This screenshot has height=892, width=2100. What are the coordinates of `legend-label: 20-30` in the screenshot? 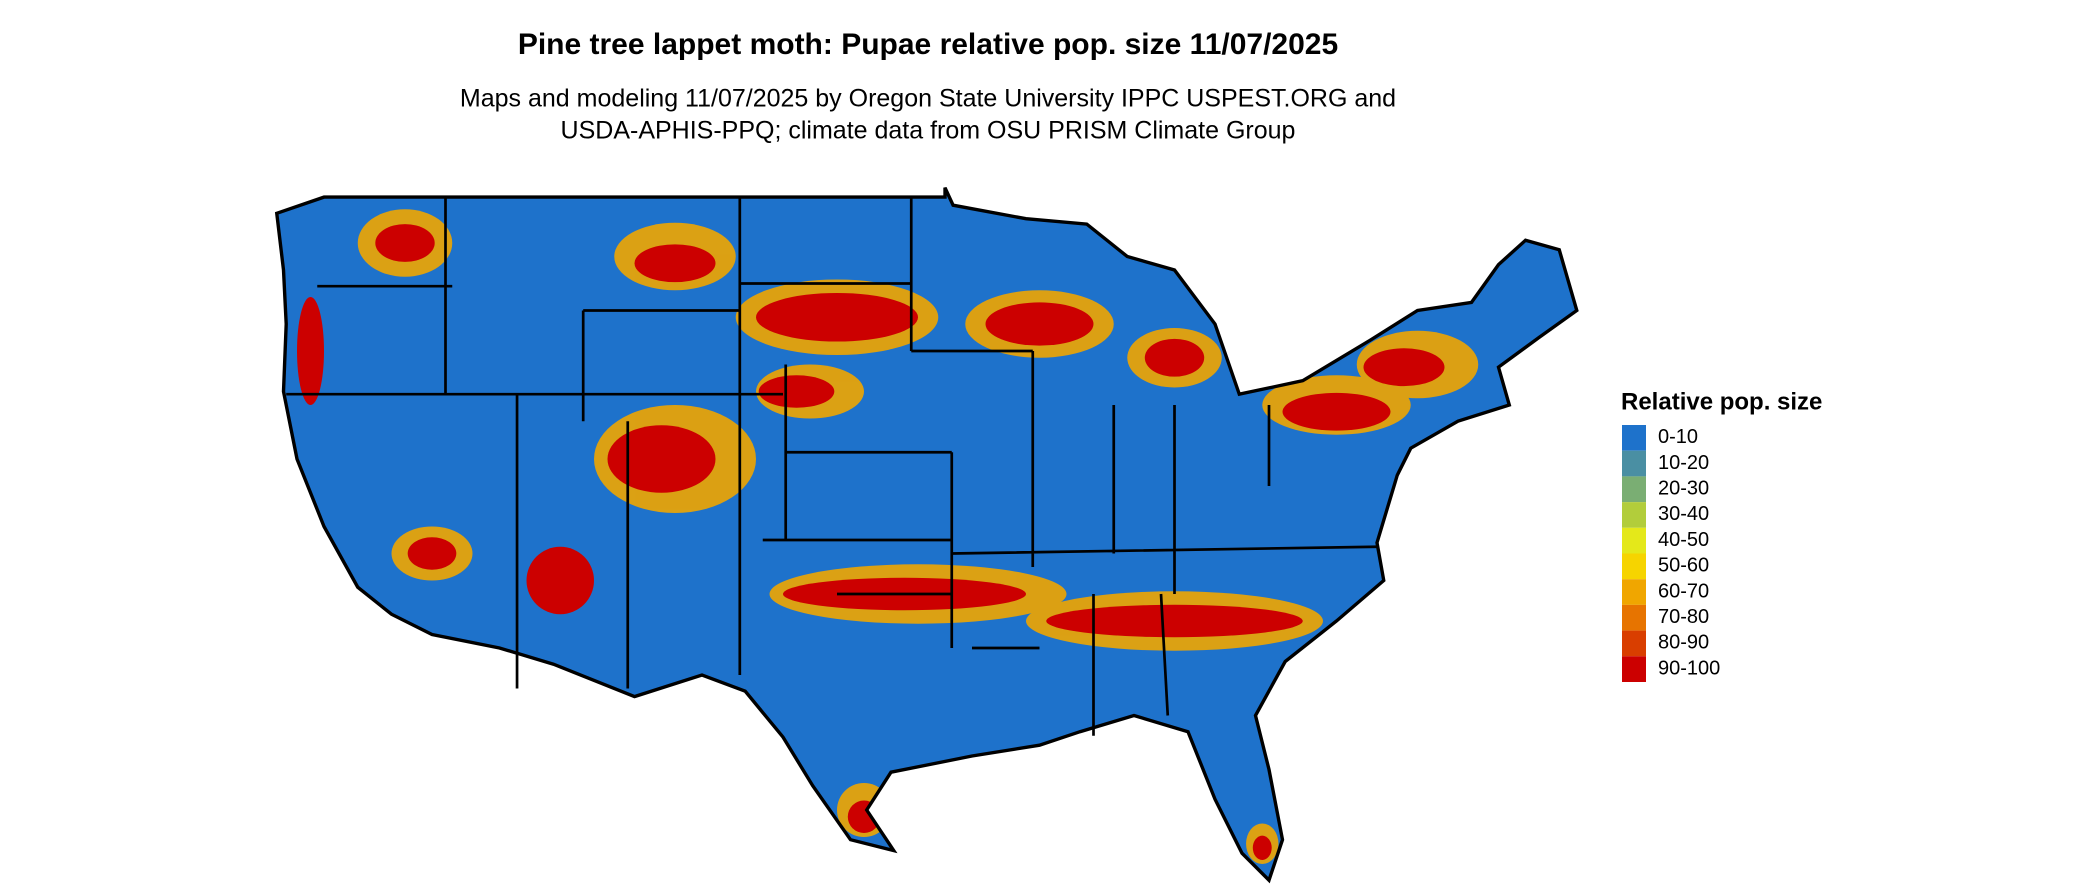 It's located at (1683, 489).